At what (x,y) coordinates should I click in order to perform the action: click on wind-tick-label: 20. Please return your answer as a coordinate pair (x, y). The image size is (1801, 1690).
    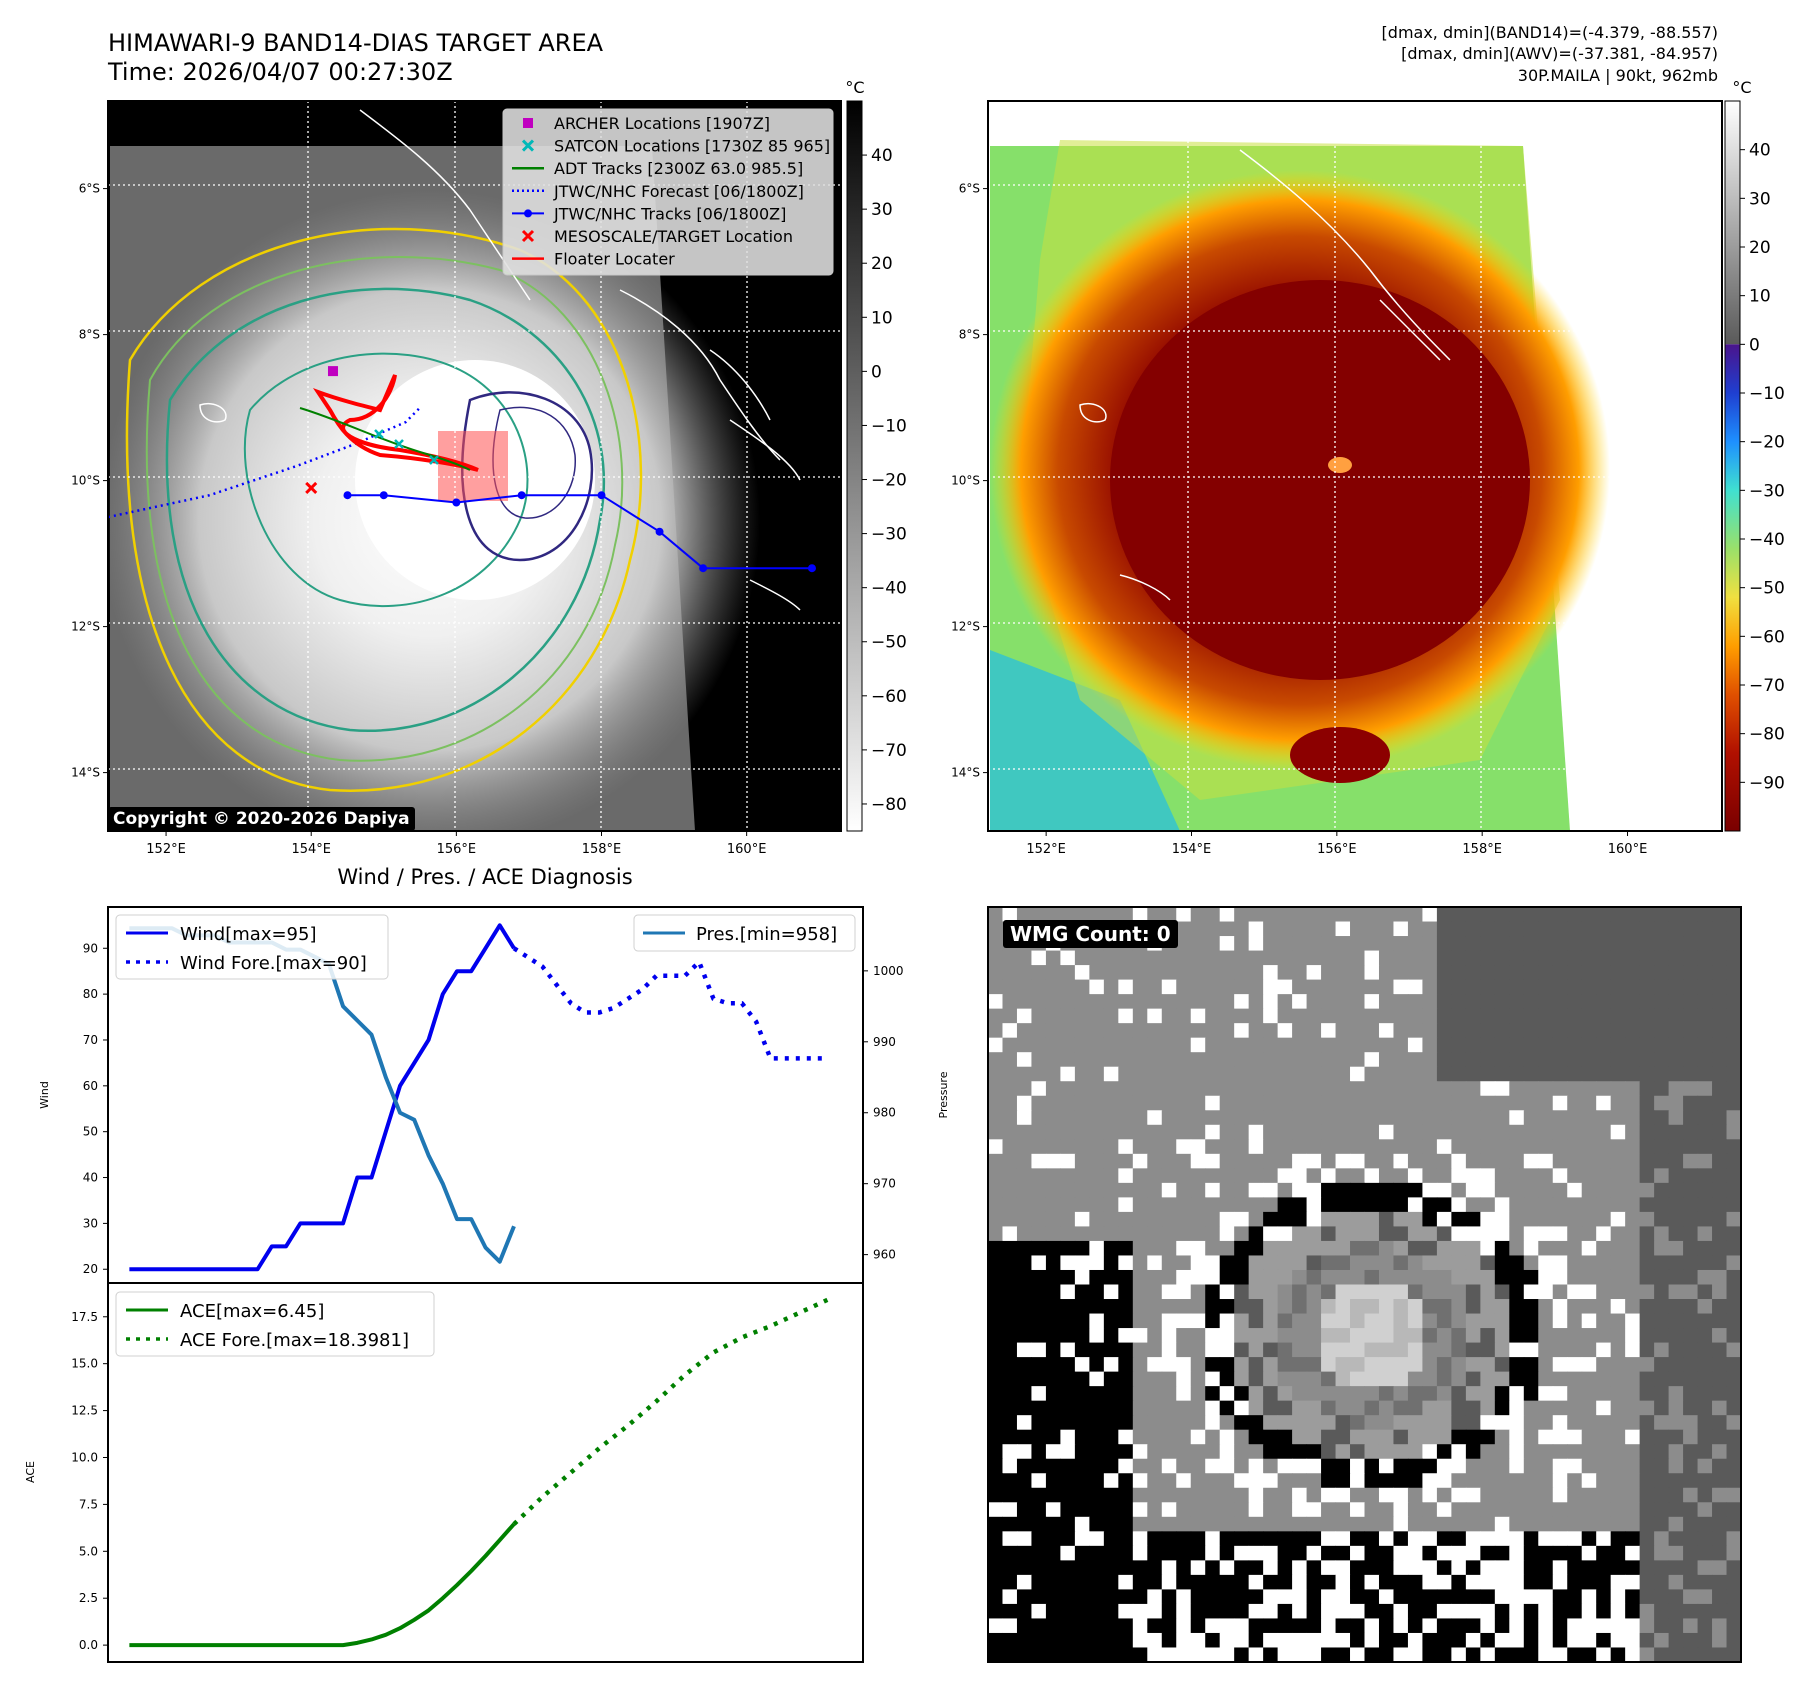
    Looking at the image, I should click on (90, 1269).